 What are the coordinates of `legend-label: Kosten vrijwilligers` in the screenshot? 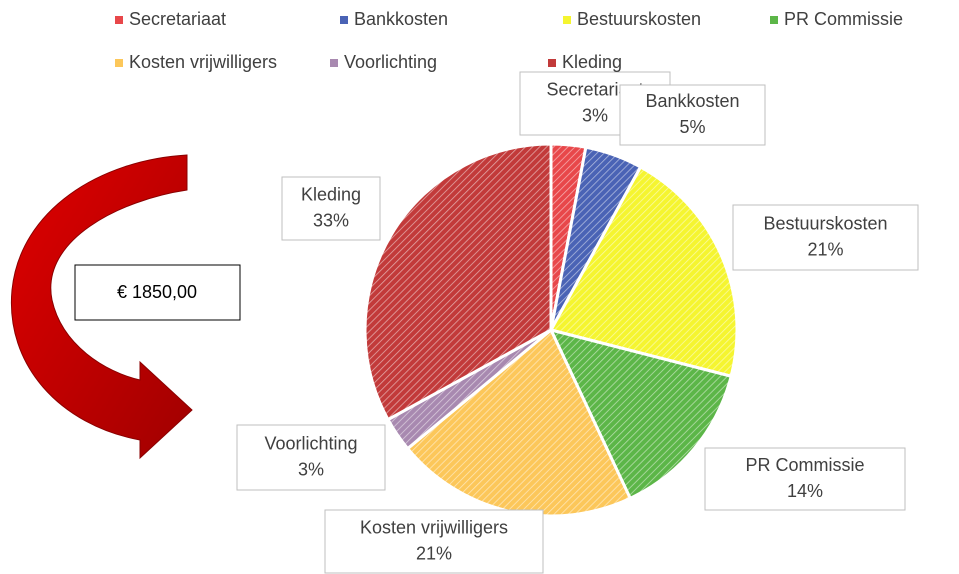 It's located at (203, 62).